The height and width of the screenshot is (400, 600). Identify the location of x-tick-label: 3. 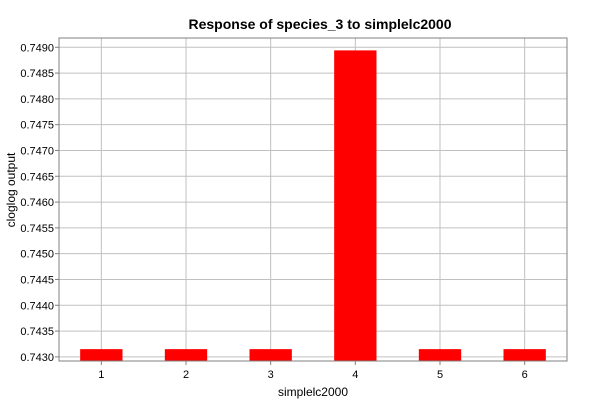
(271, 375).